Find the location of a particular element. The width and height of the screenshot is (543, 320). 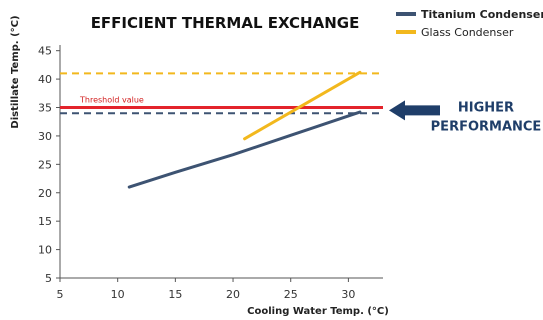

x-tick-label: 10 is located at coordinates (118, 294).